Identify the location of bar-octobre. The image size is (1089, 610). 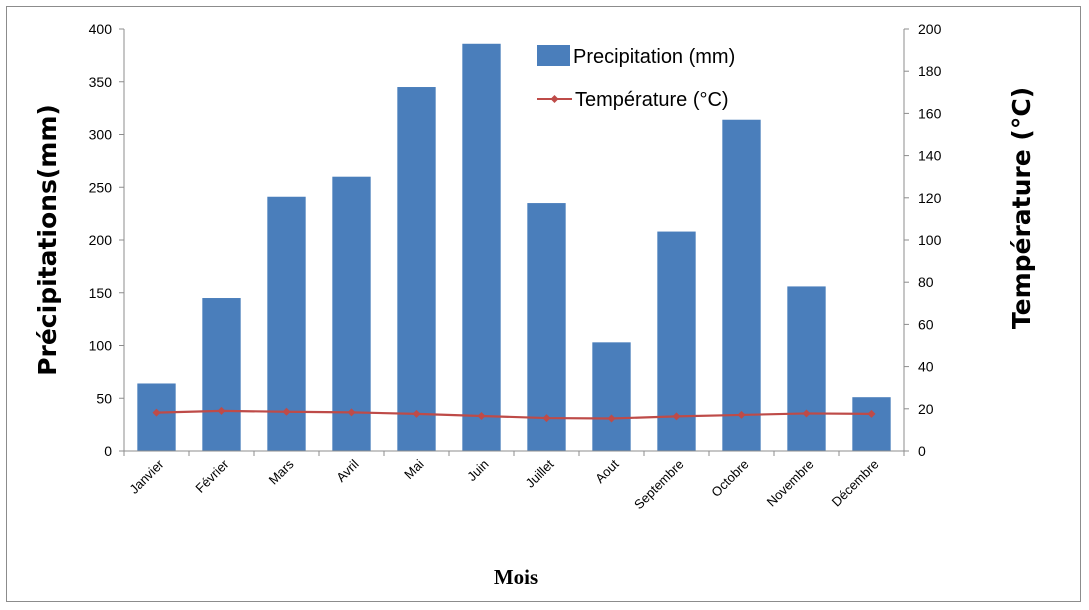
(741, 285).